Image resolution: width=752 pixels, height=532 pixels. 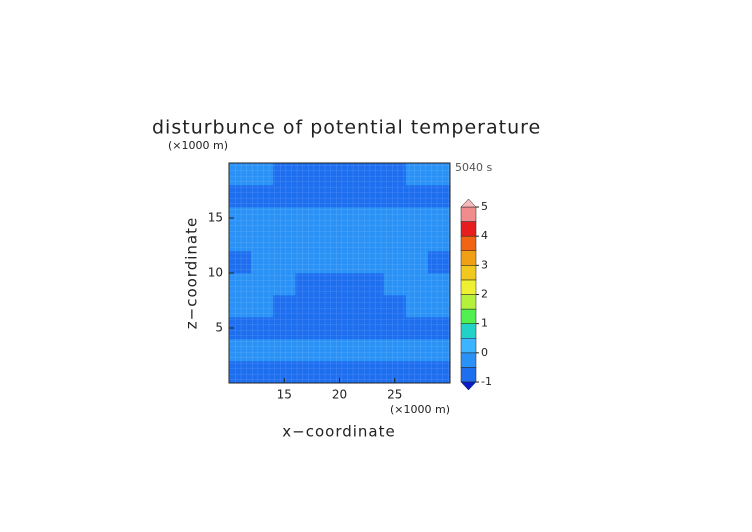 I want to click on y-unit: (×1000 m), so click(x=198, y=145).